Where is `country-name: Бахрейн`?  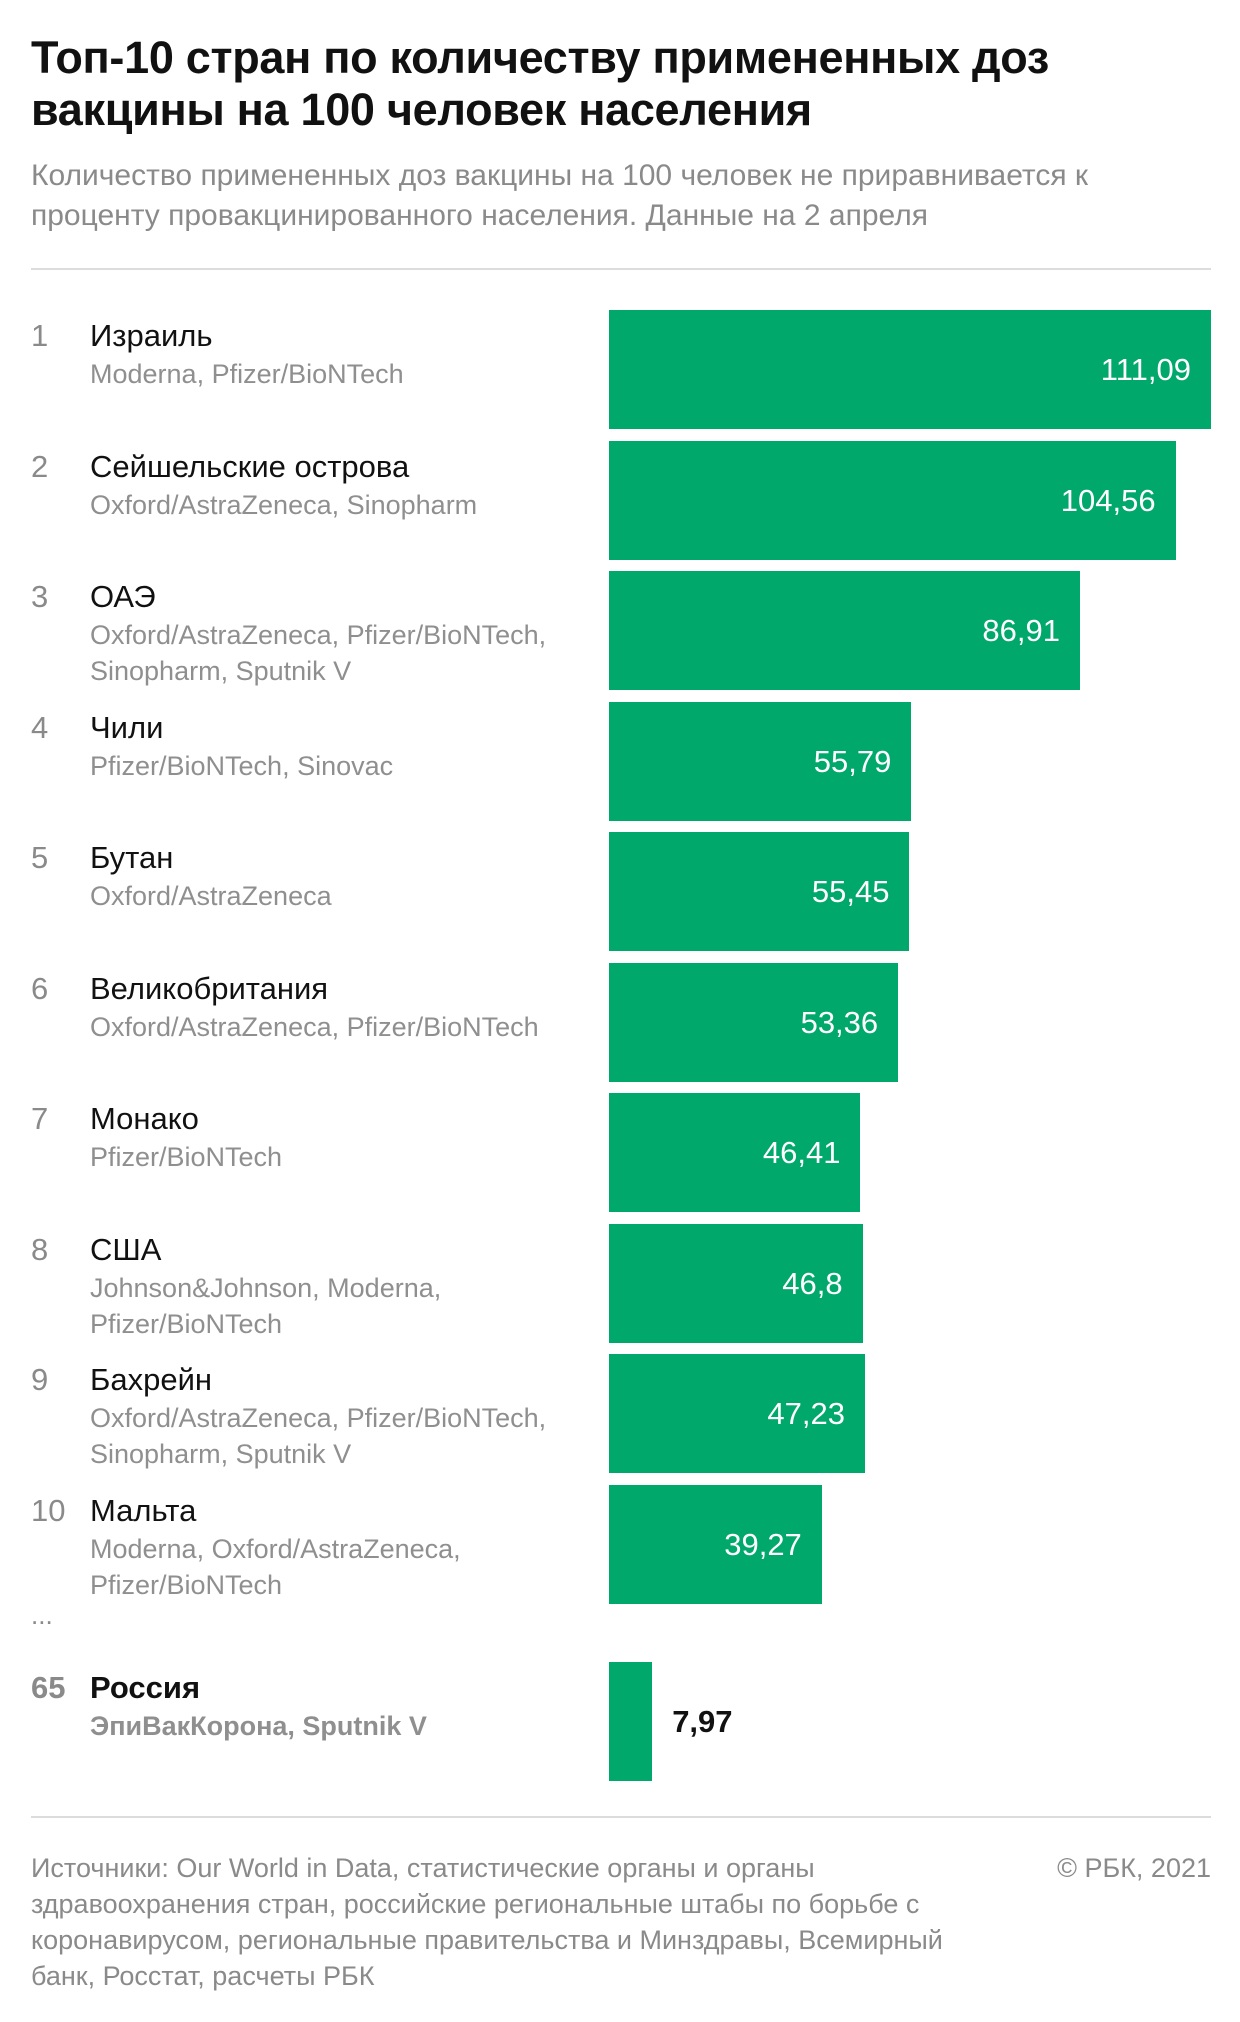 country-name: Бахрейн is located at coordinates (151, 1379).